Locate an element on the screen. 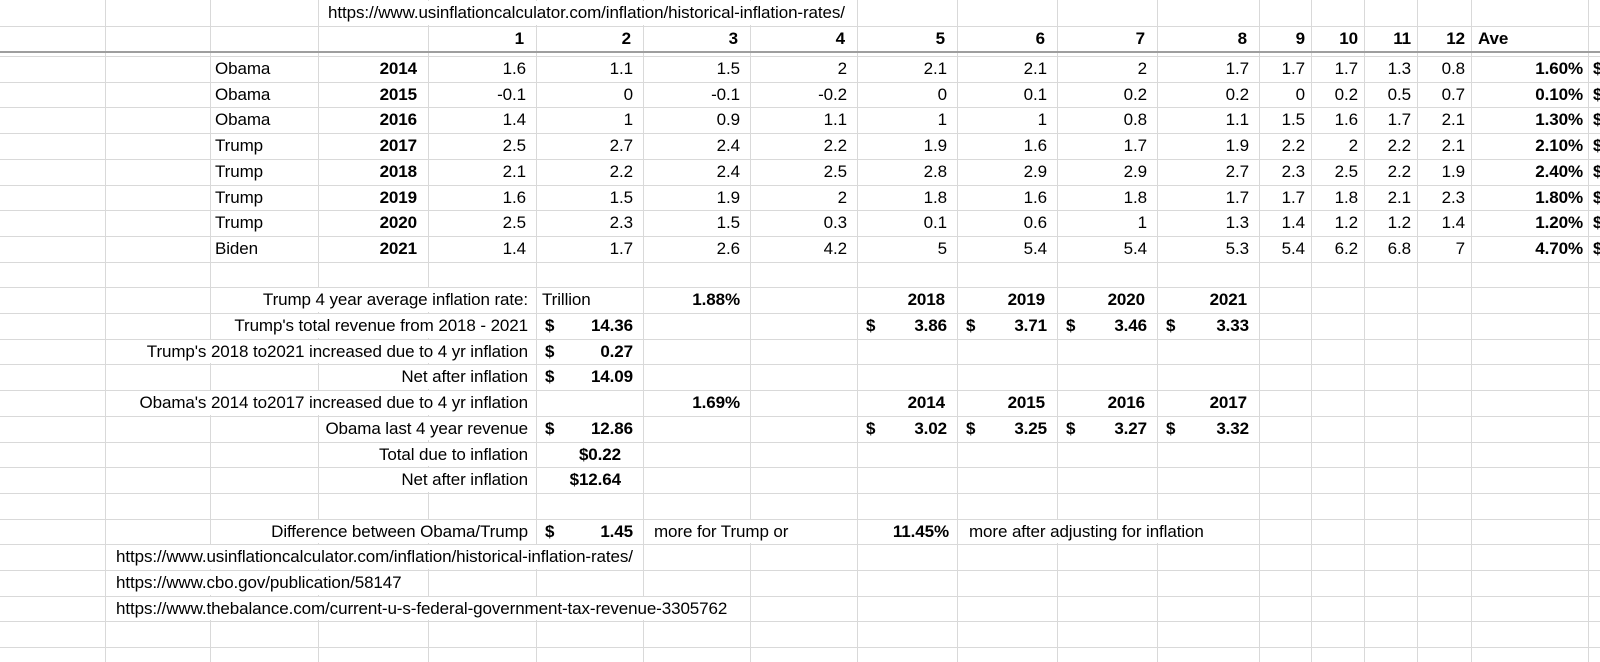 The image size is (1600, 662). month-col-header-1: 1 is located at coordinates (519, 38).